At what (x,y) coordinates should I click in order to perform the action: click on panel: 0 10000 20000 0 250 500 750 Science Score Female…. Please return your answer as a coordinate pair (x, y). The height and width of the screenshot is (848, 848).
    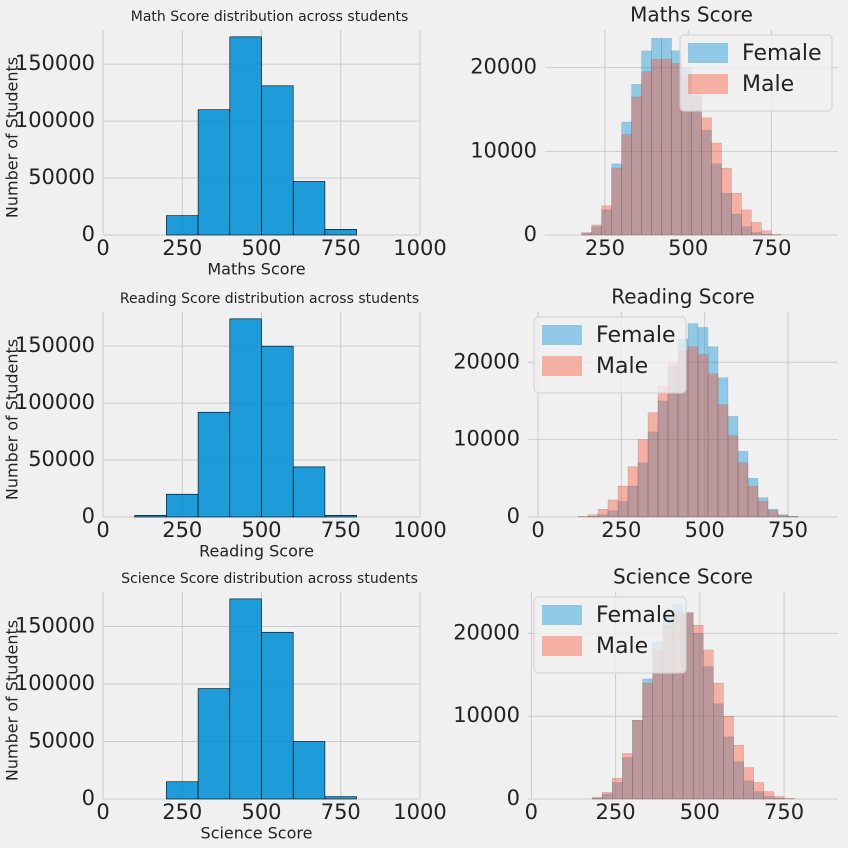
    Looking at the image, I should click on (645, 694).